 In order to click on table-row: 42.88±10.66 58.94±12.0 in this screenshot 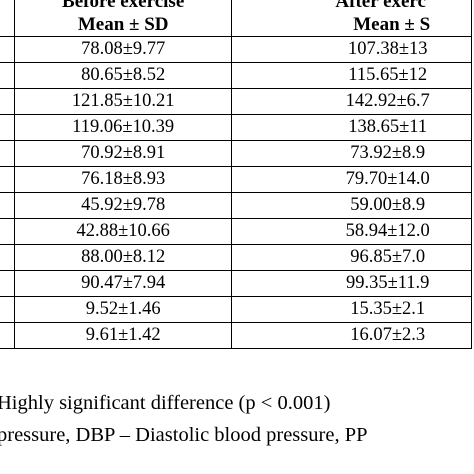, I will do `click(236, 231)`.